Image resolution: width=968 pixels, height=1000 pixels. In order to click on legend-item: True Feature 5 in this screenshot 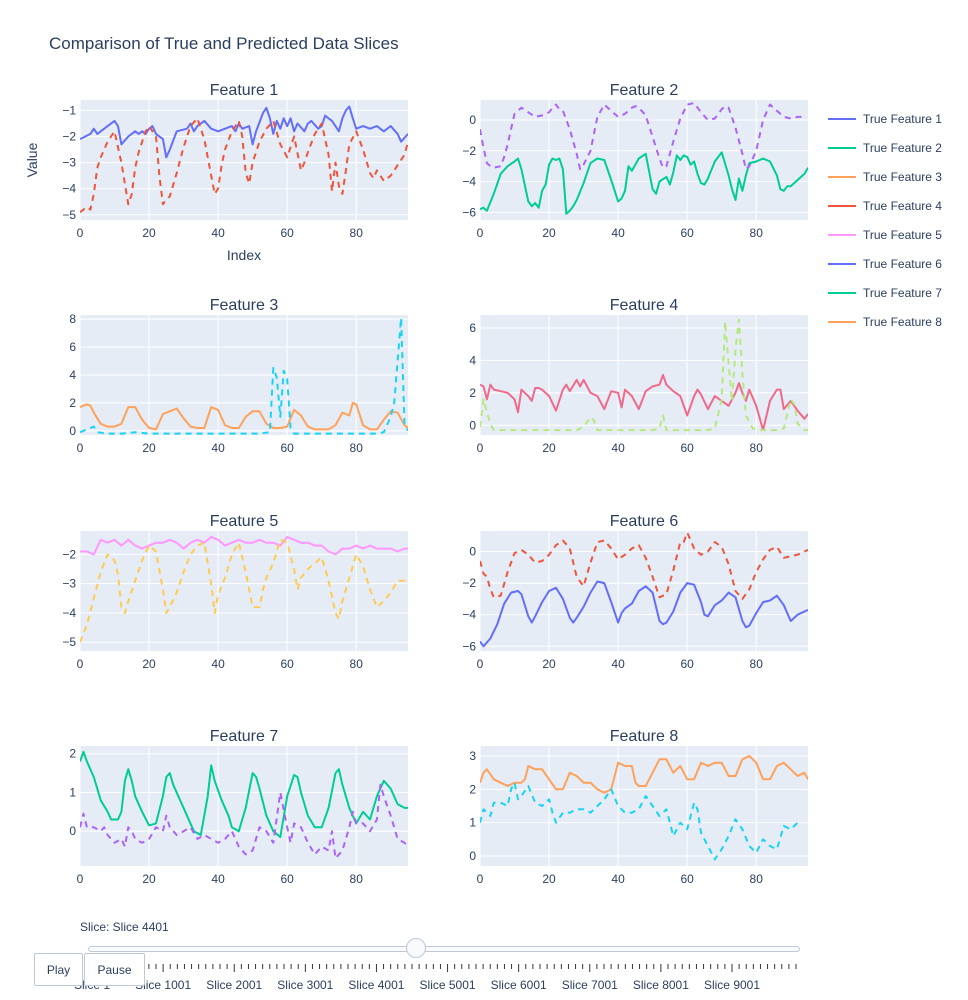, I will do `click(885, 234)`.